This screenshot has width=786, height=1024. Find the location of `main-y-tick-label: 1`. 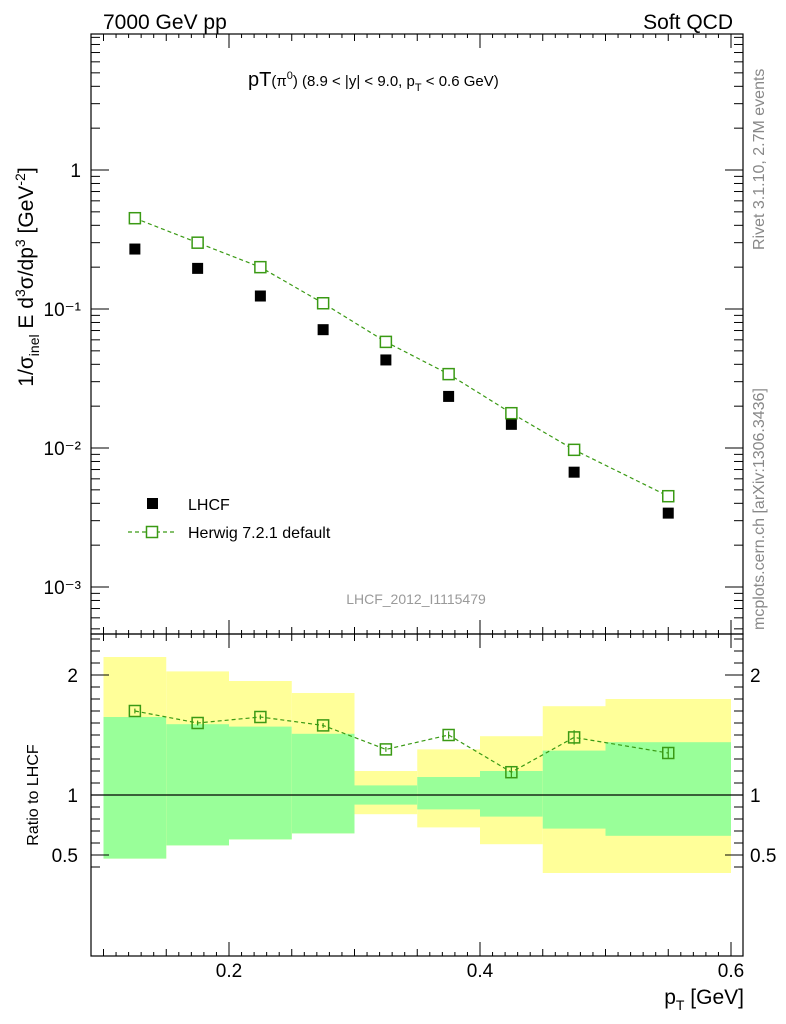

main-y-tick-label: 1 is located at coordinates (75, 171).